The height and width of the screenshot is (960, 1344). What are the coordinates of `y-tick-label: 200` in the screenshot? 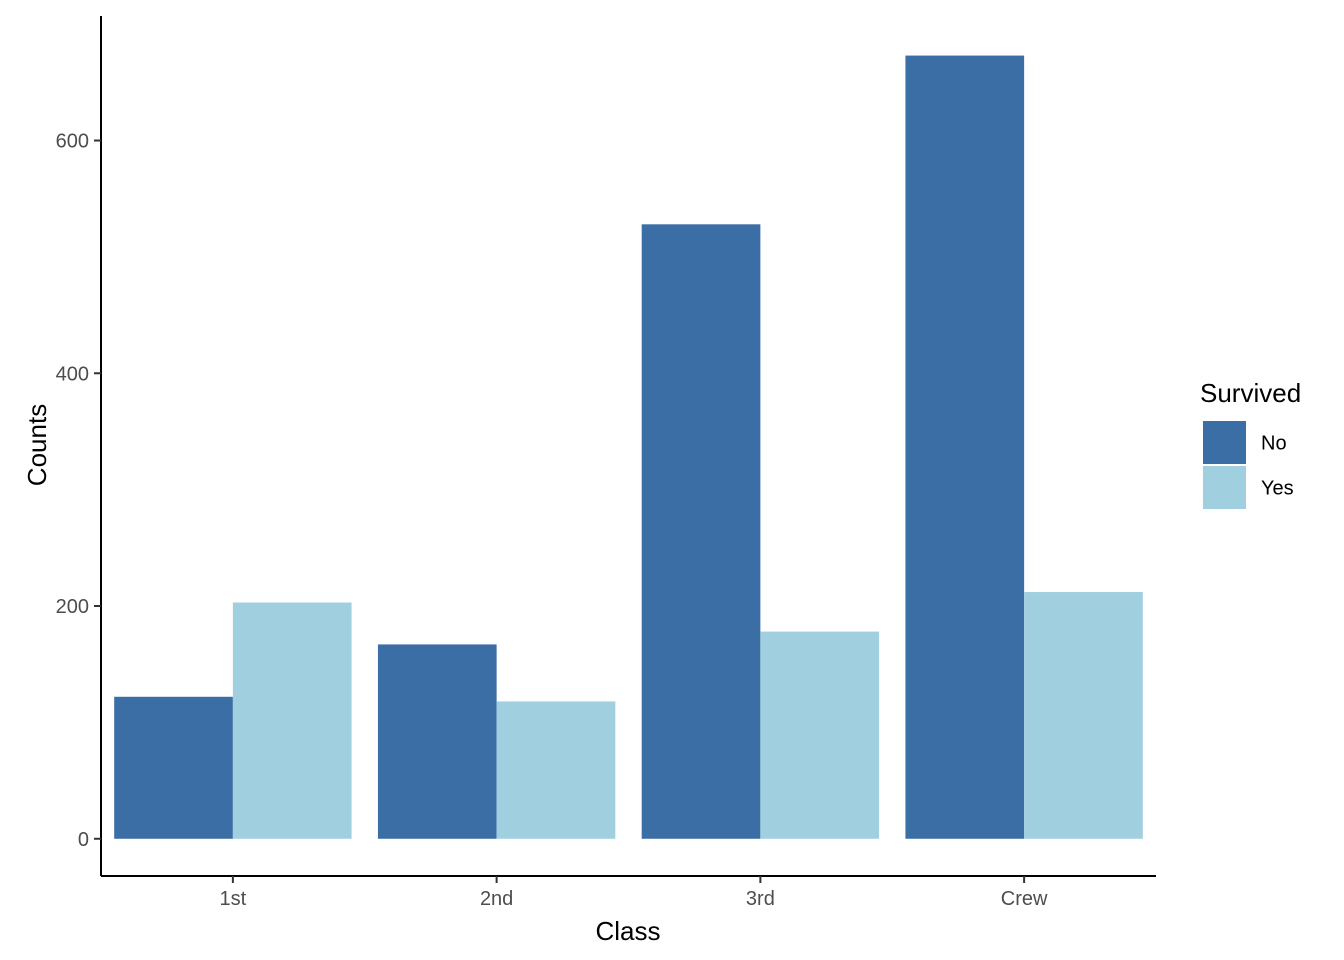 It's located at (72, 607).